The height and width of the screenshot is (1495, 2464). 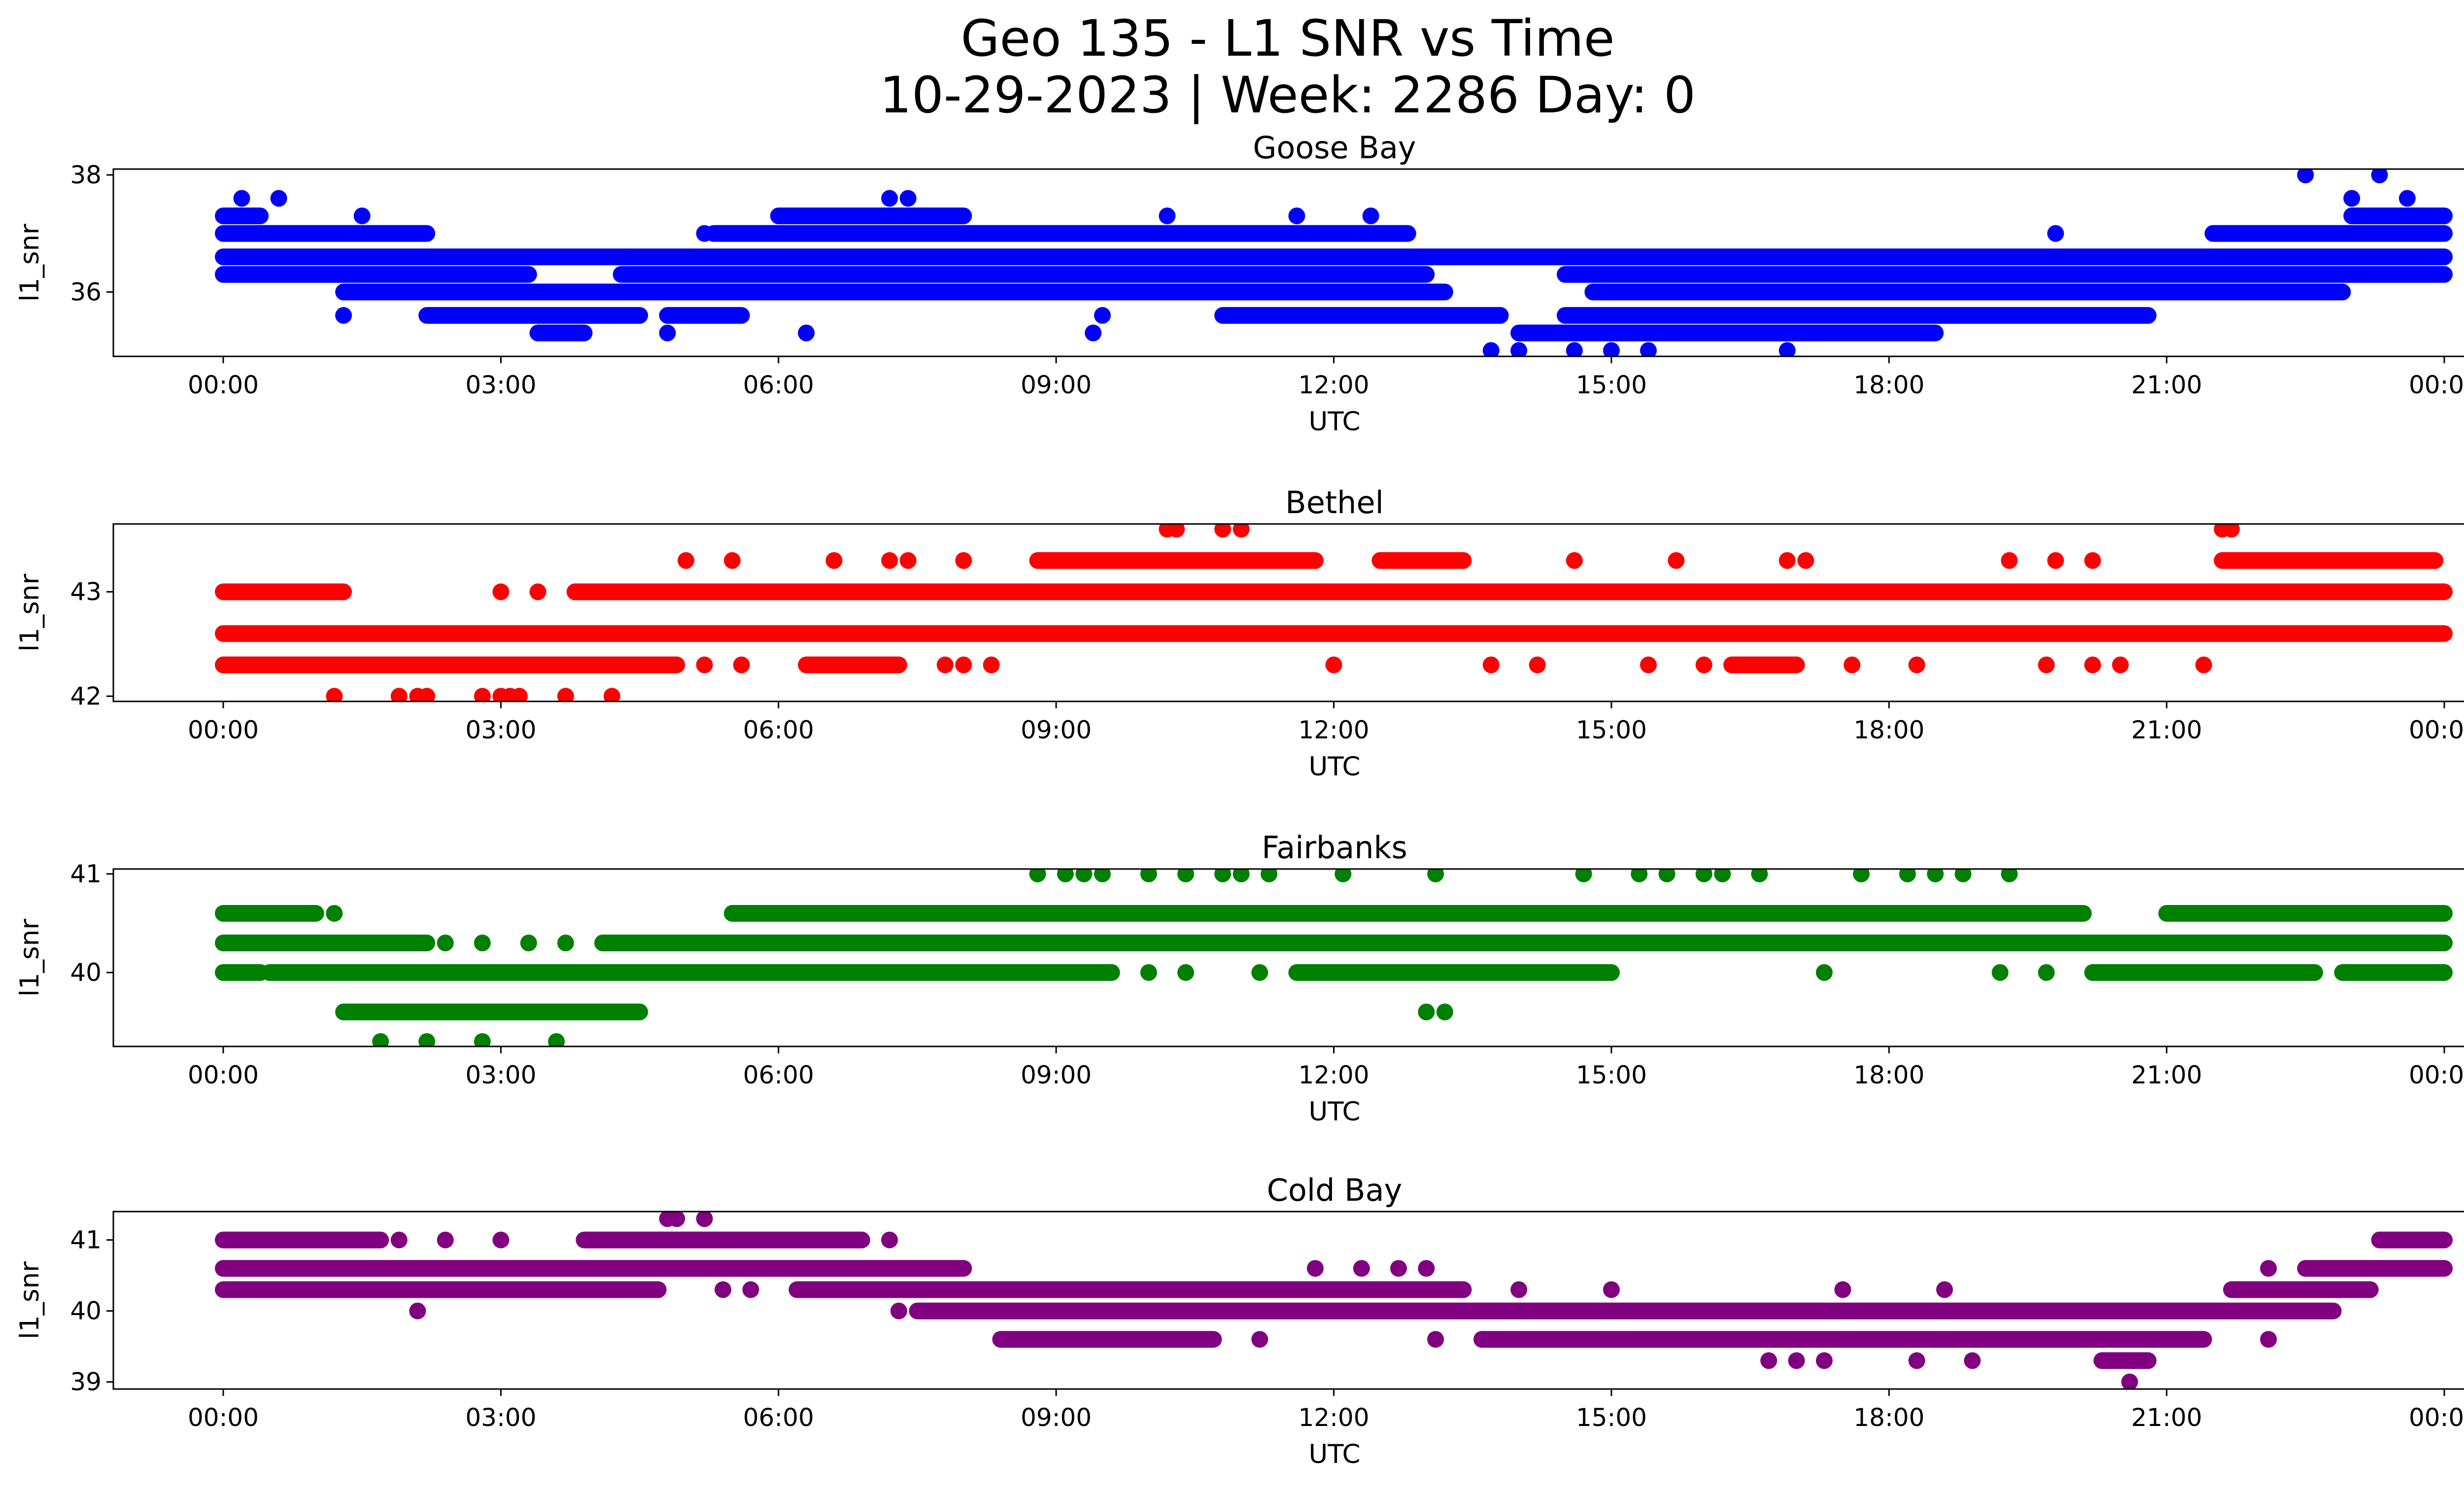 I want to click on y-tick-label: 36, so click(x=86, y=292).